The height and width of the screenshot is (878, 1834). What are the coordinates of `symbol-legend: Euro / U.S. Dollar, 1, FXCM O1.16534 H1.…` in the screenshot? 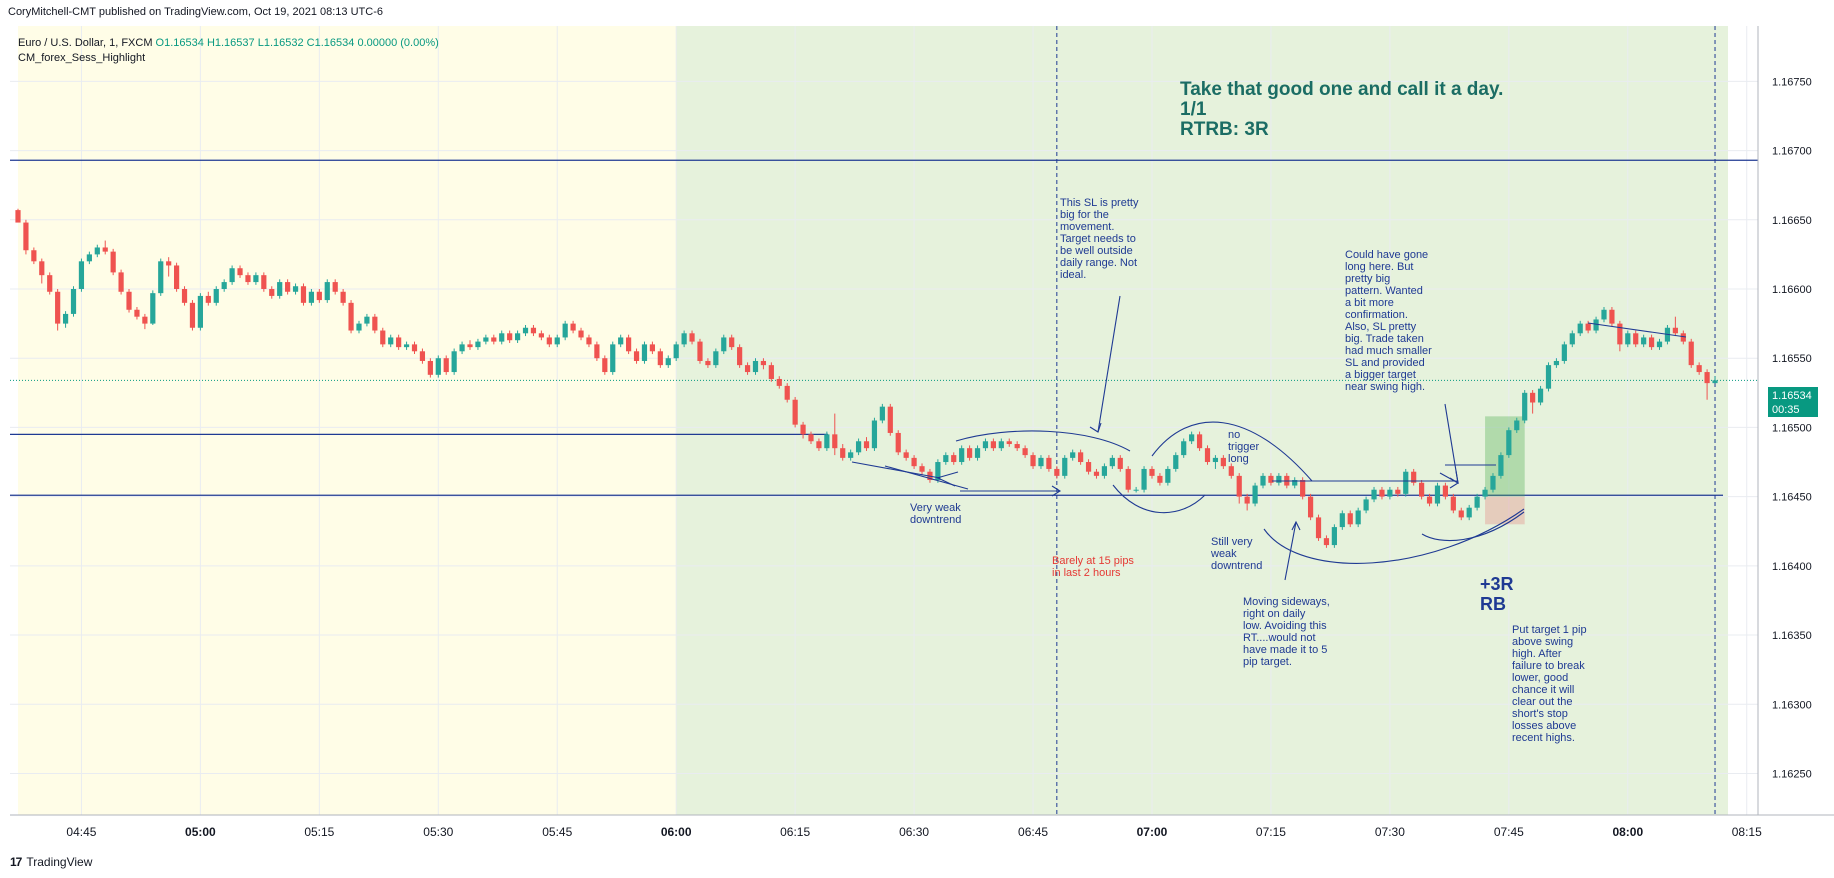 It's located at (228, 43).